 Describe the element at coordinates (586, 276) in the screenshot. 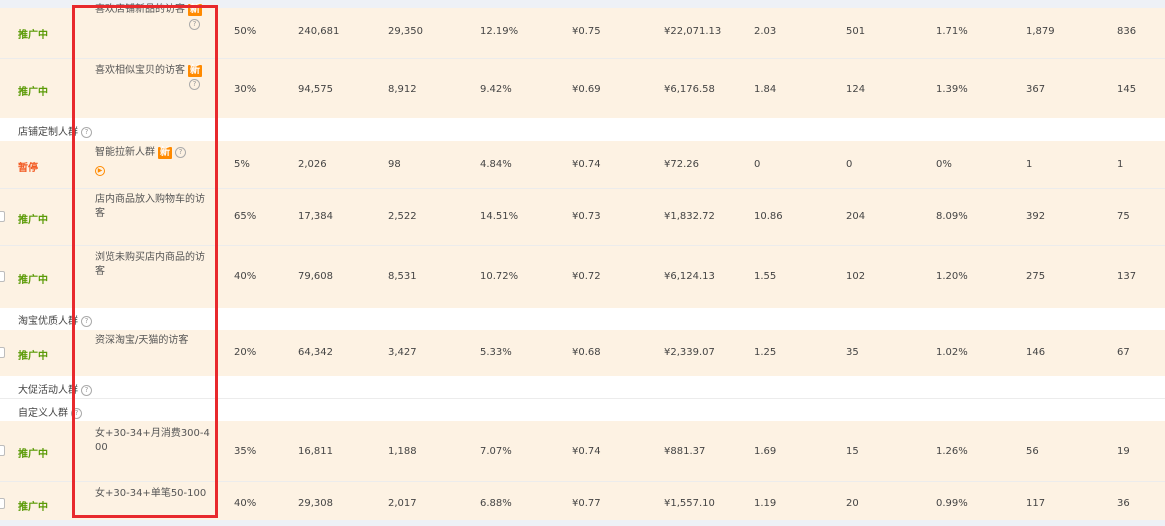

I see `cpc-cell: ¥0.72` at that location.